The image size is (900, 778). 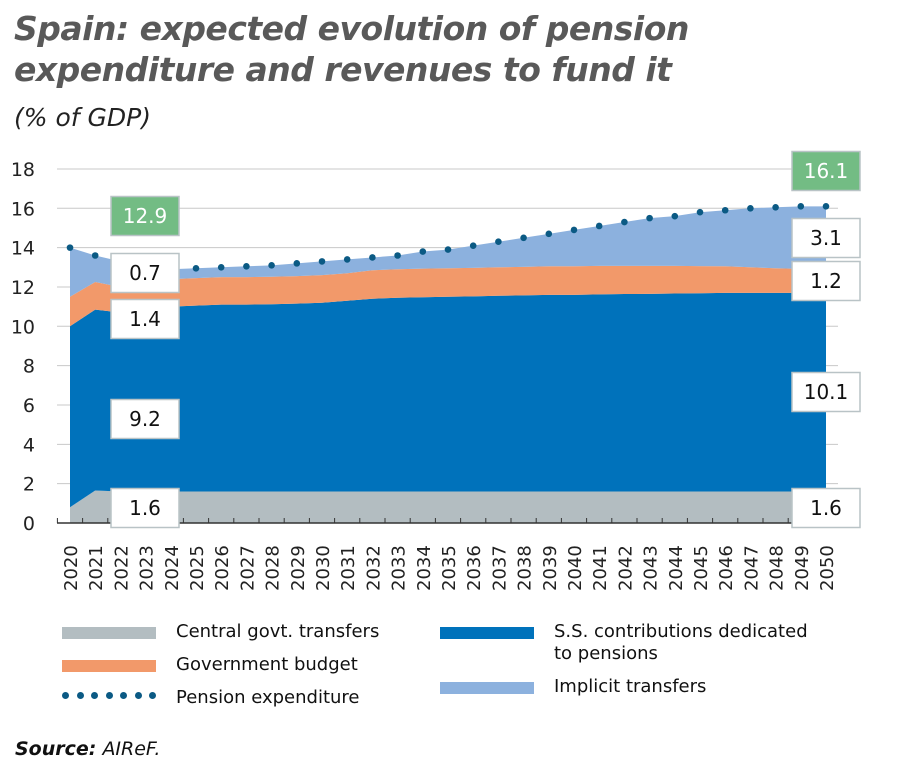 I want to click on legend-item-budget: Government budget, so click(x=262, y=664).